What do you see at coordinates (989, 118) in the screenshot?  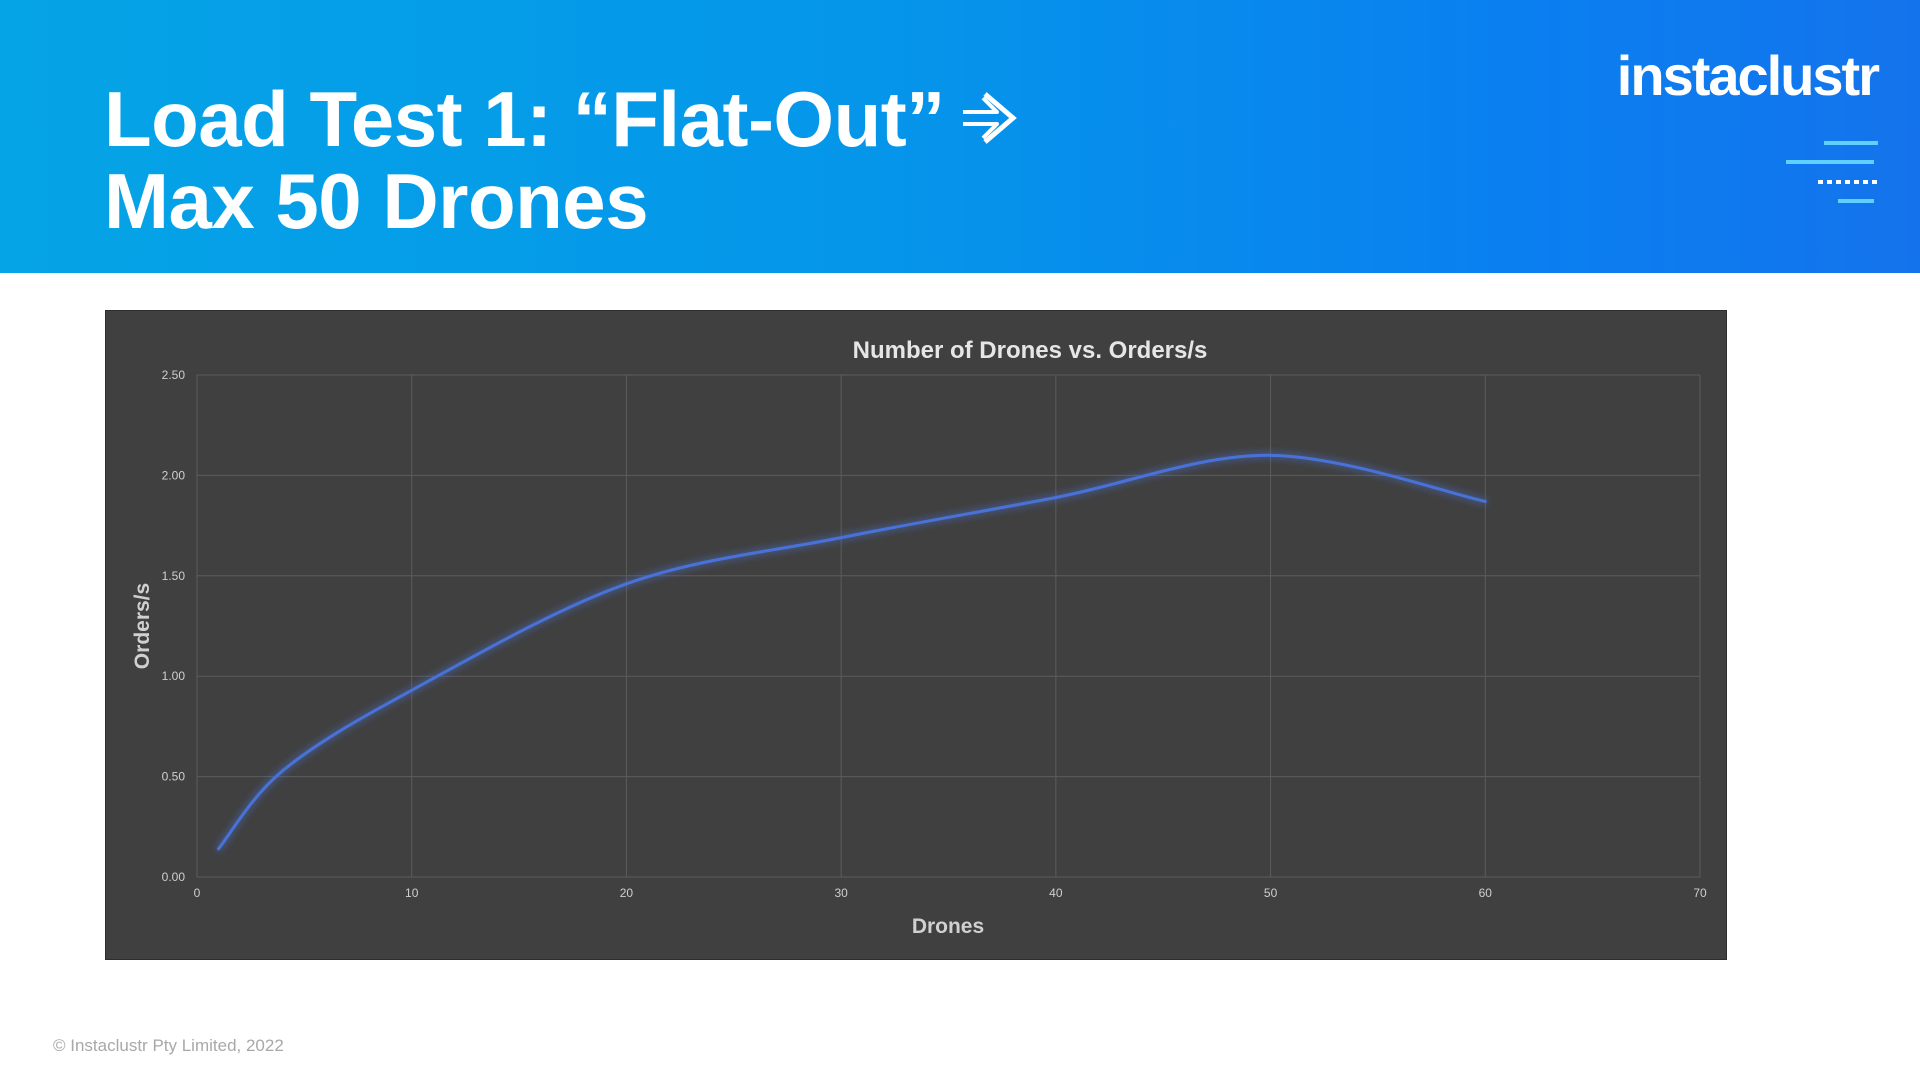 I see `arrow-right-icon` at bounding box center [989, 118].